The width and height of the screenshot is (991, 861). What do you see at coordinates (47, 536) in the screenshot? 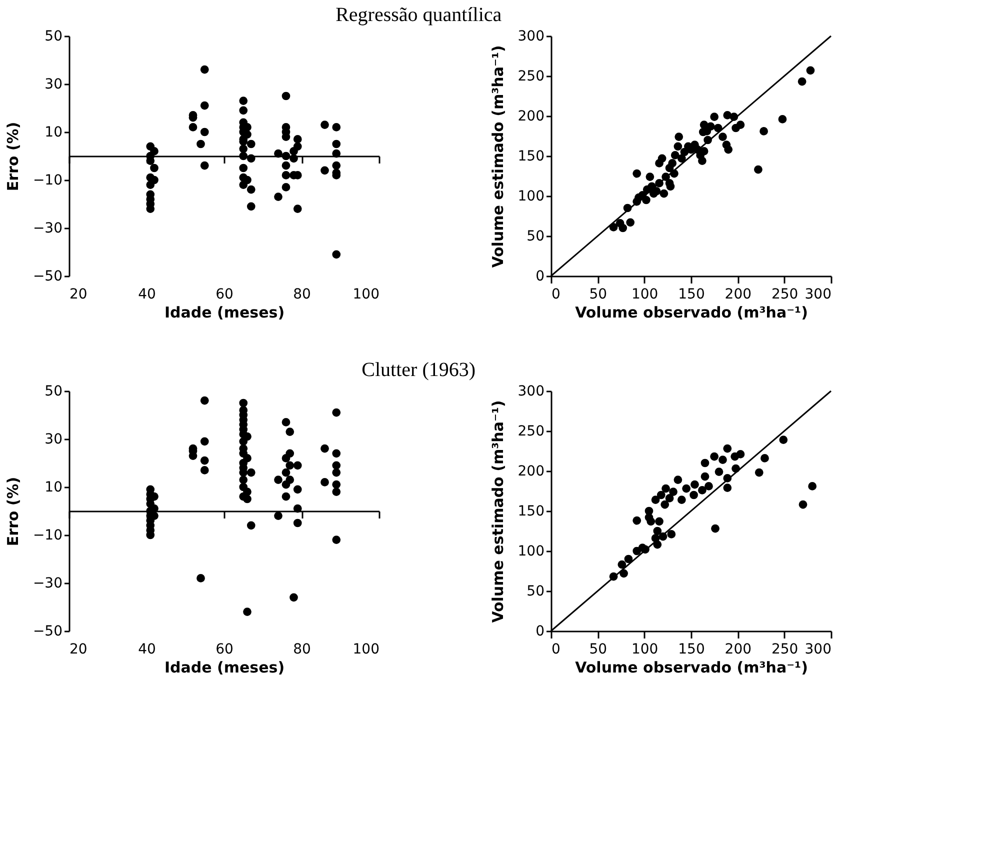
I see `y-tick-label: −10` at bounding box center [47, 536].